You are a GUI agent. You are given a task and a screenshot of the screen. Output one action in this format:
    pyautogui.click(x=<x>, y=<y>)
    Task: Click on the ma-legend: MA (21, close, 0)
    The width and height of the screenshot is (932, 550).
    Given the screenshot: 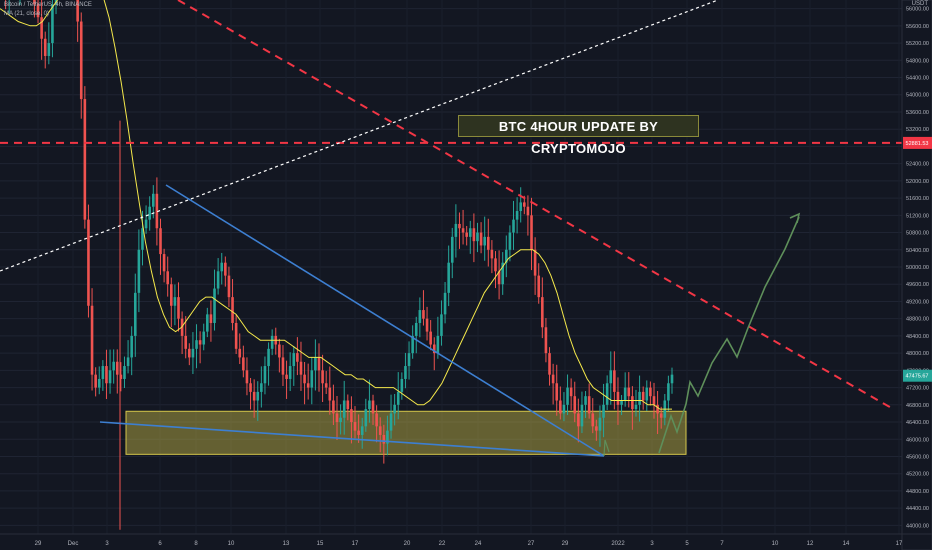 What is the action you would take?
    pyautogui.click(x=27, y=14)
    